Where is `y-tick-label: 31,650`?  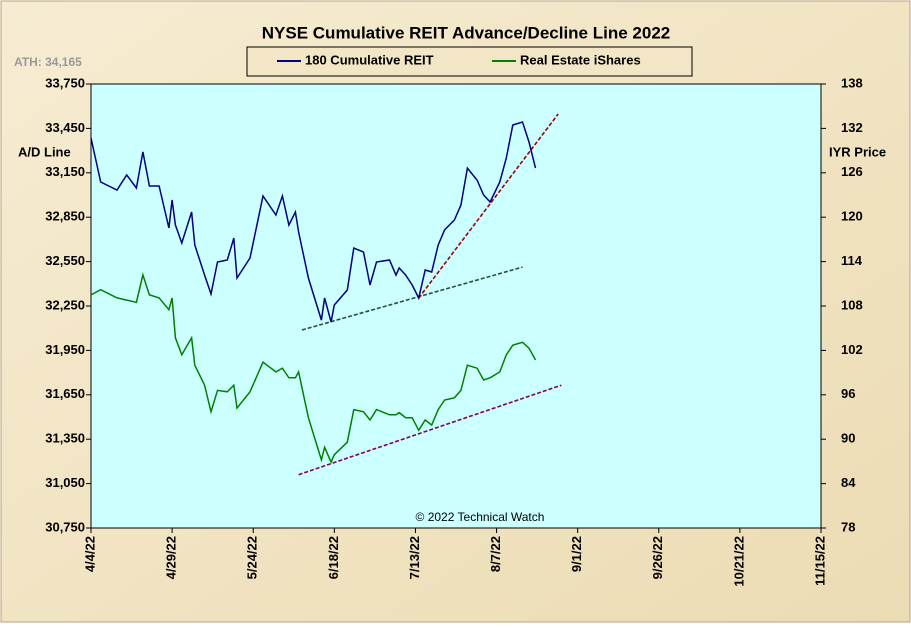
y-tick-label: 31,650 is located at coordinates (65, 393).